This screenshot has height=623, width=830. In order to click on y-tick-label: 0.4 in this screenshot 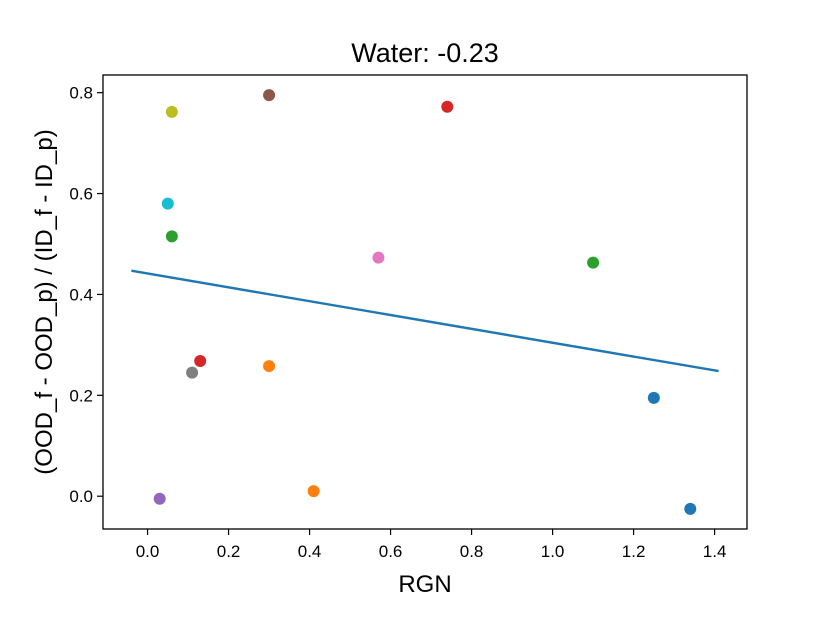, I will do `click(81, 294)`.